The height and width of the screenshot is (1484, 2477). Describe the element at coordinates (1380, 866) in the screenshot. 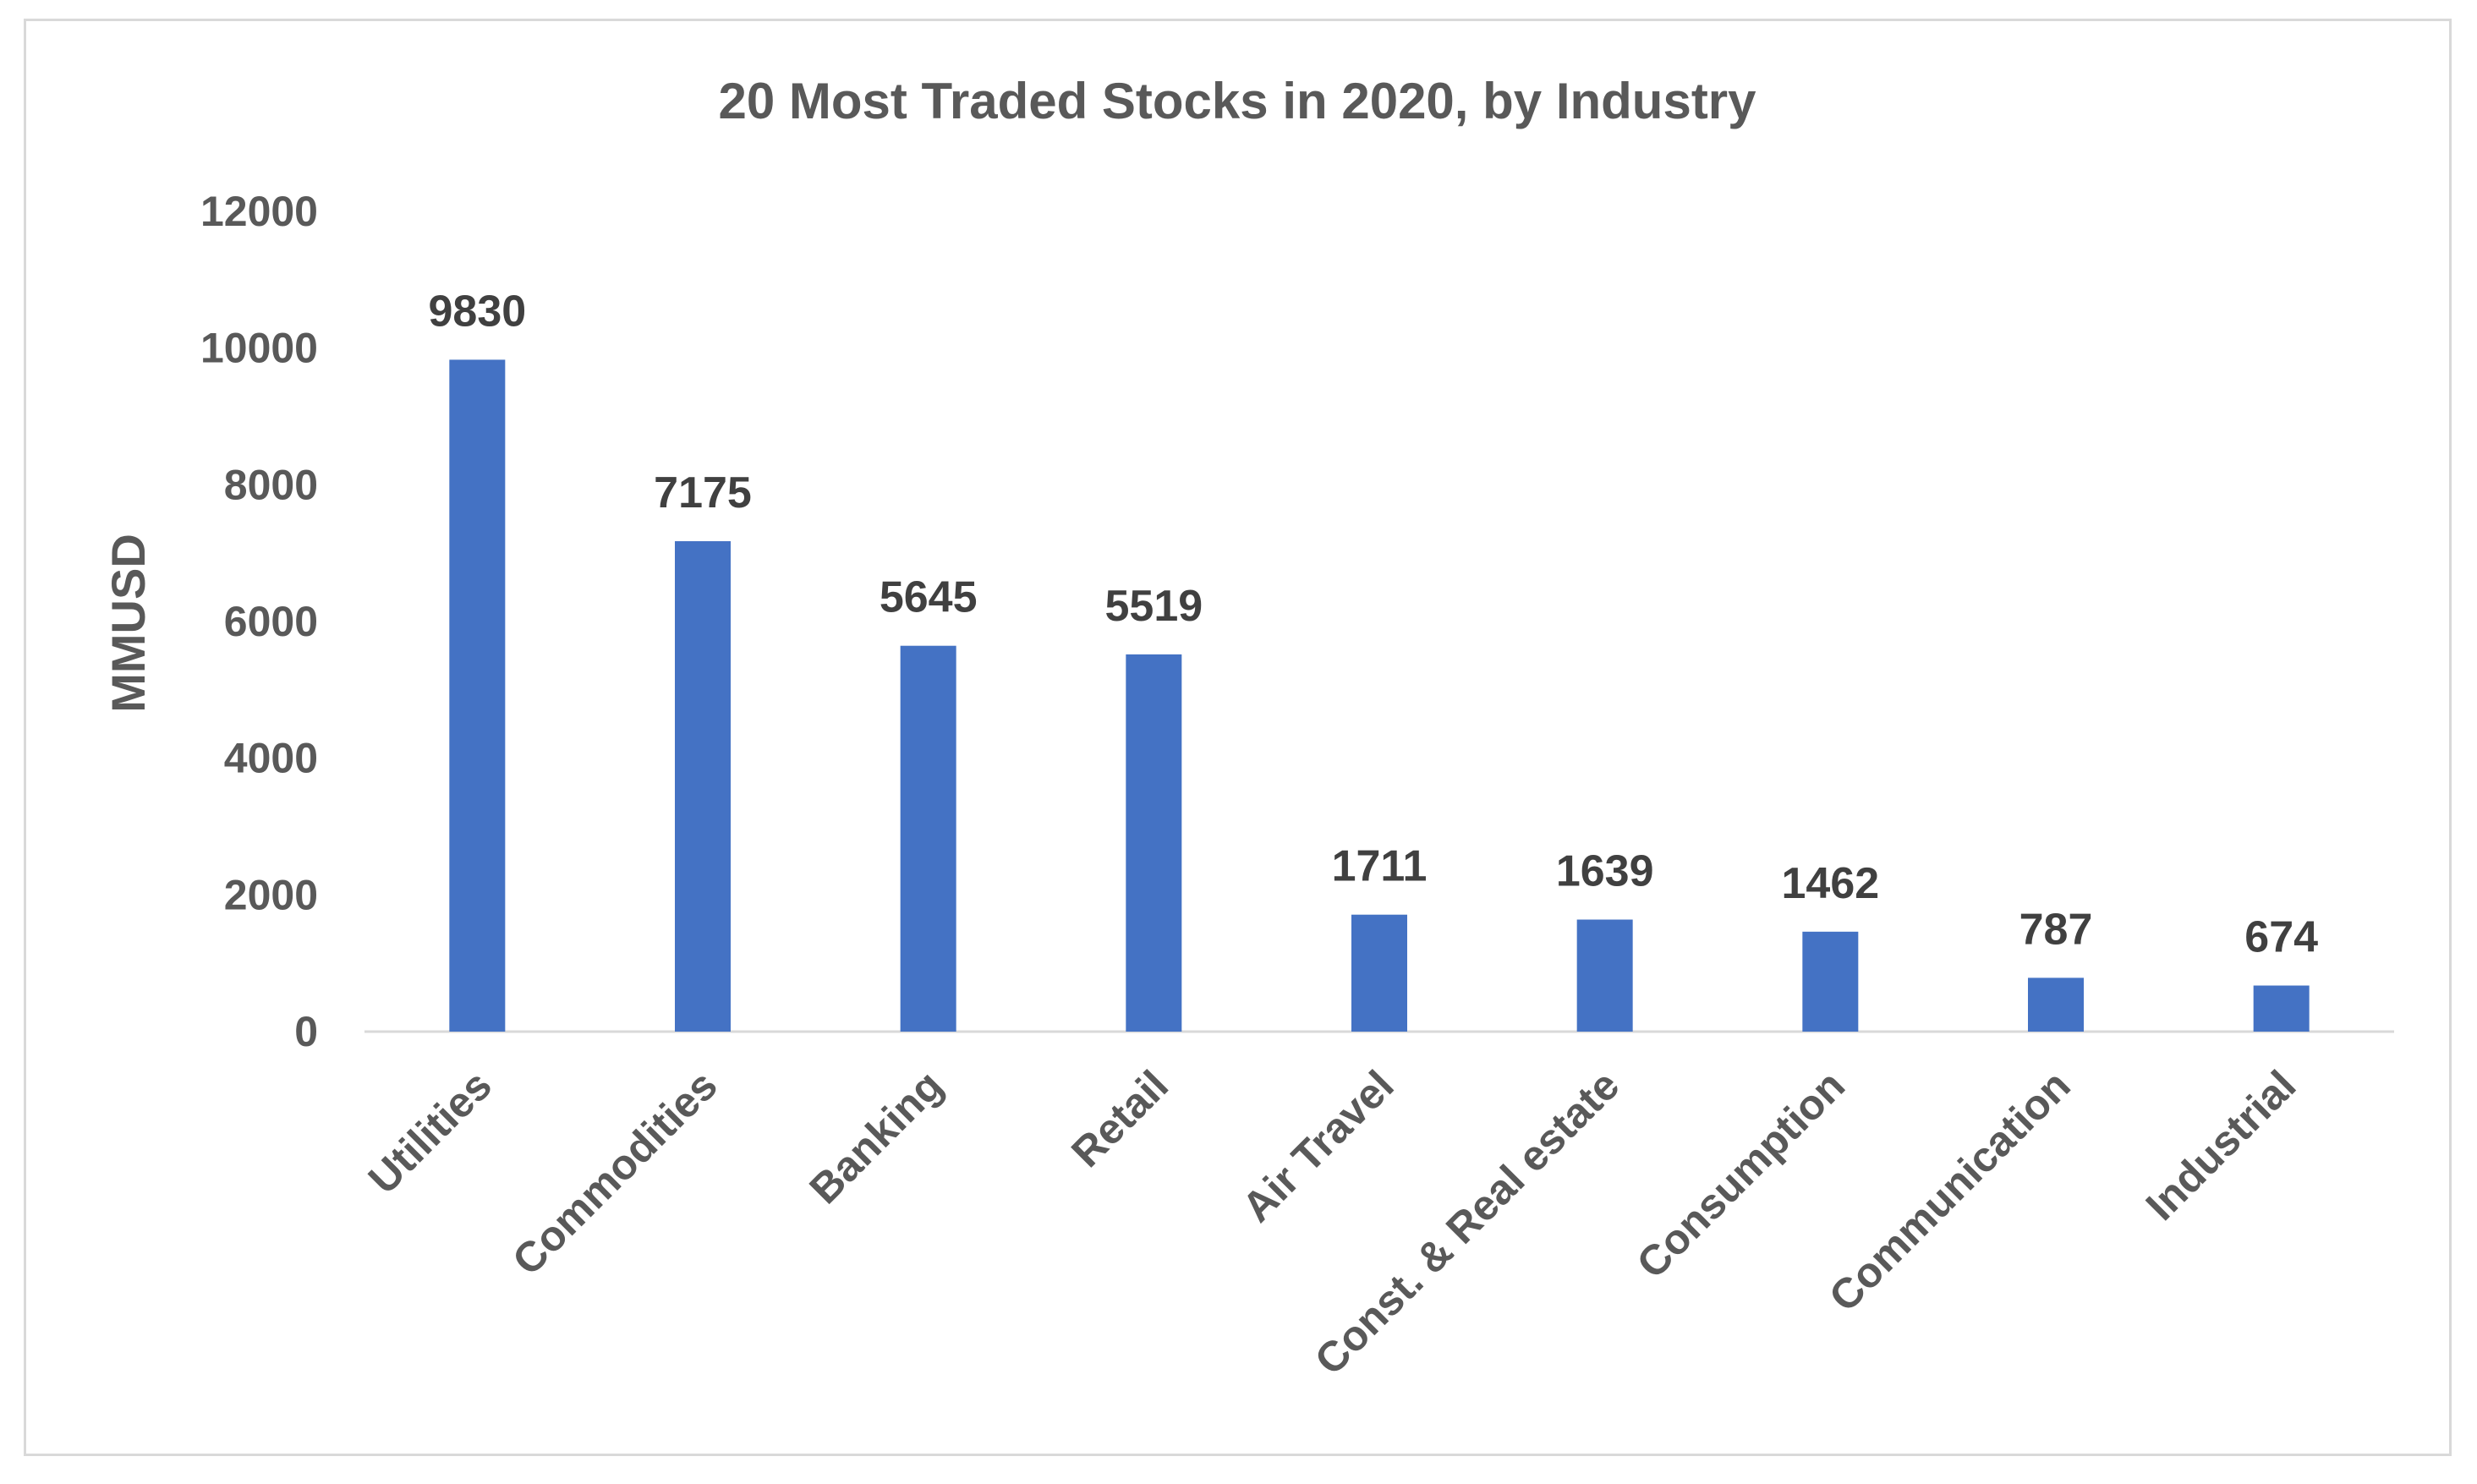

I see `bar-data-label: 1711` at that location.